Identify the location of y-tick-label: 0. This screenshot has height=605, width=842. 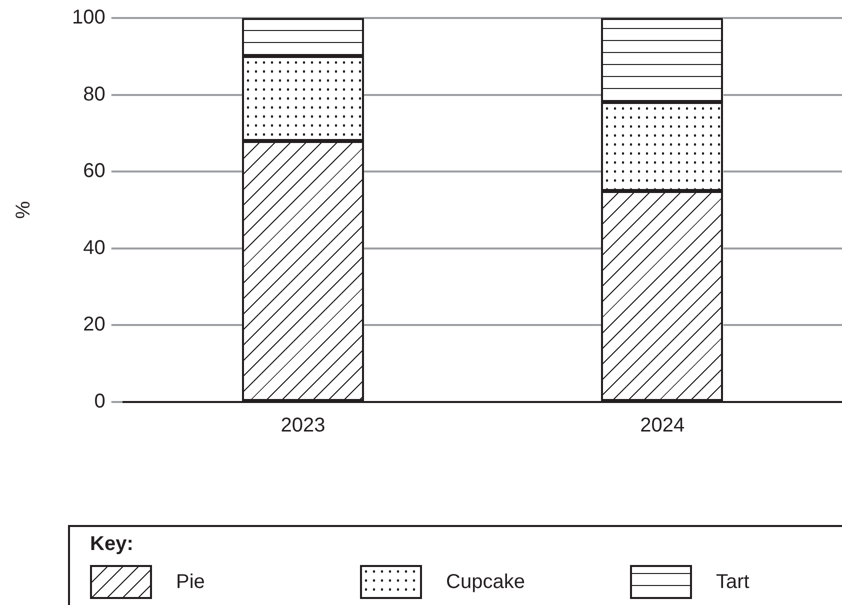
(100, 401).